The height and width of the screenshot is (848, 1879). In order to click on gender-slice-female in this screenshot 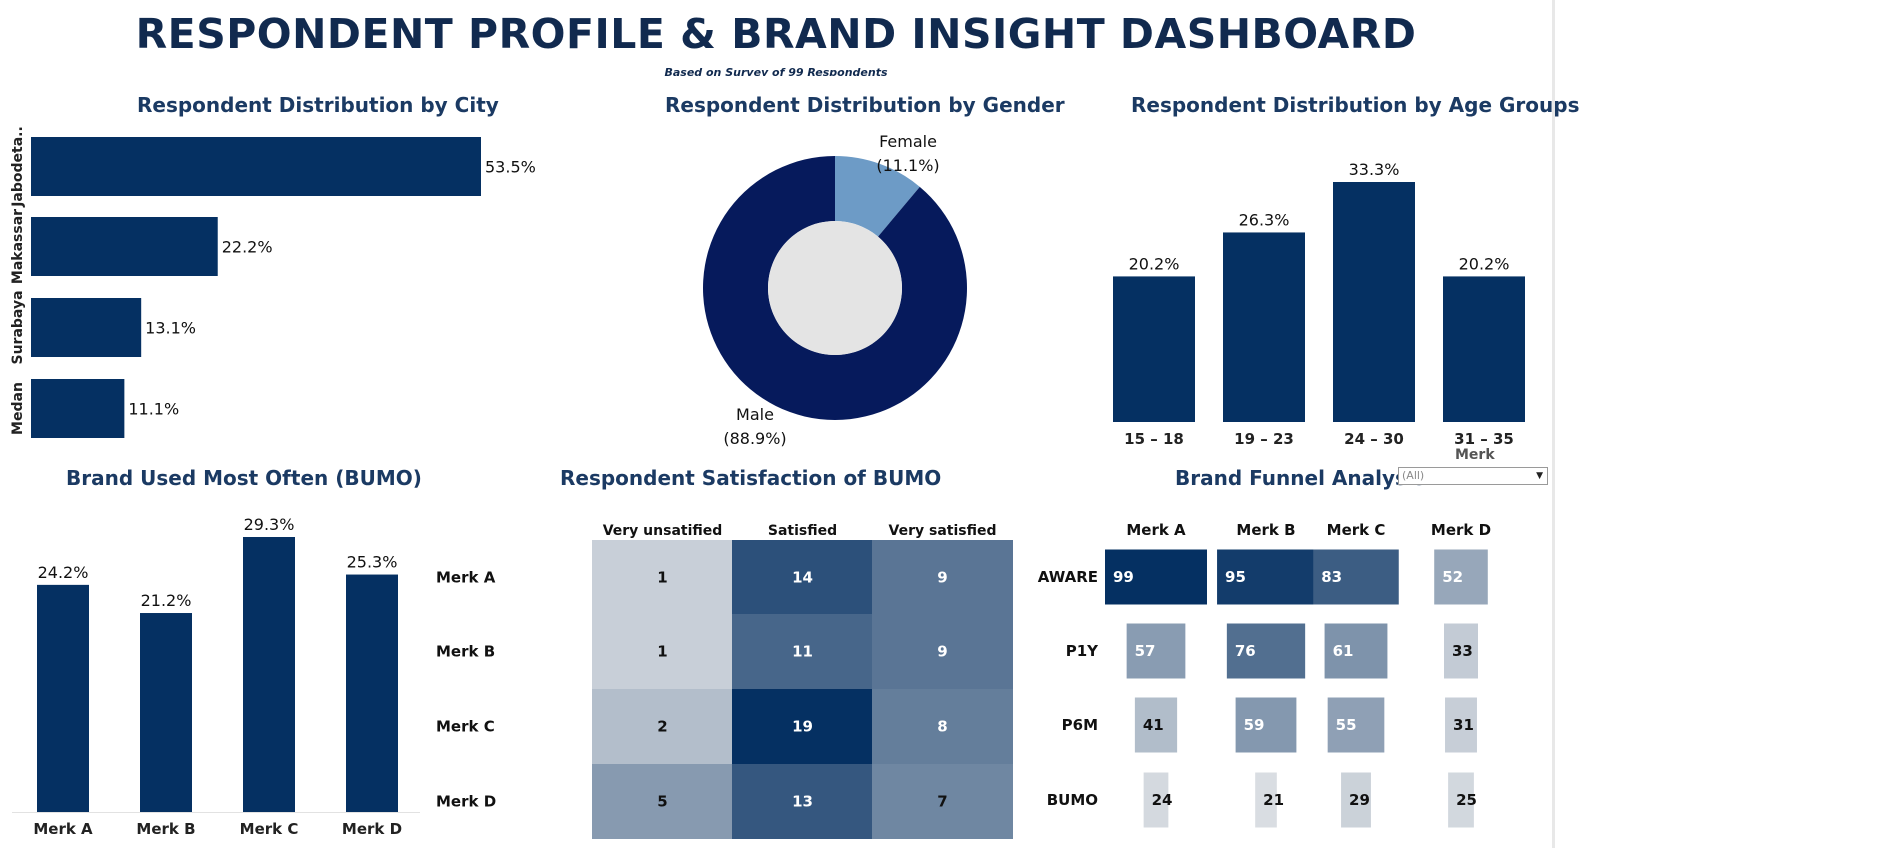, I will do `click(877, 196)`.